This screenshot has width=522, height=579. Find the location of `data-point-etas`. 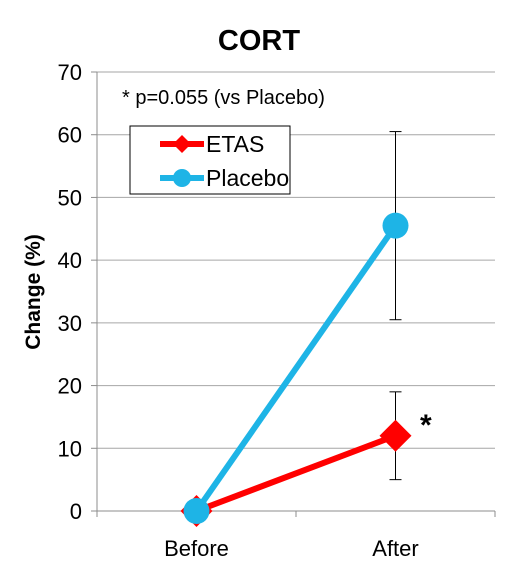

data-point-etas is located at coordinates (395, 435).